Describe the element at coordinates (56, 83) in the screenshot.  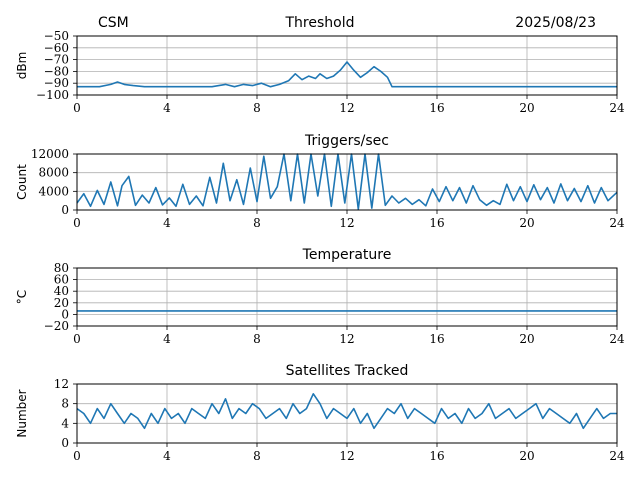
I see `y-tick-label: −90` at that location.